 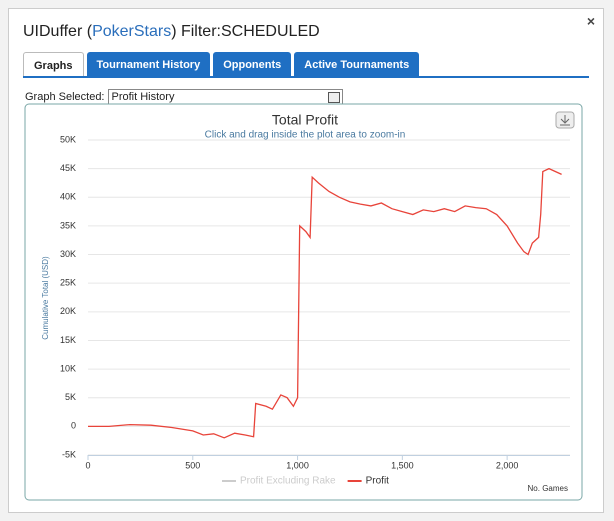 I want to click on tab: Active Tournaments, so click(x=357, y=64).